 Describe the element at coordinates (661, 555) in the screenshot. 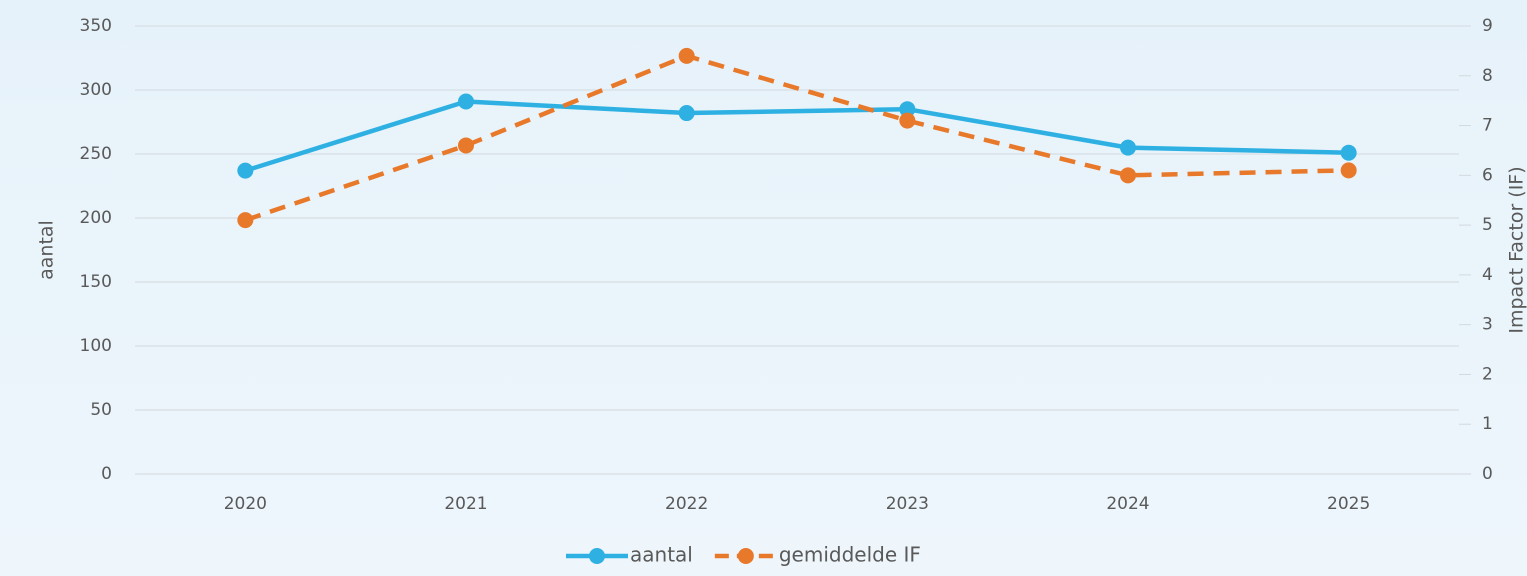

I see `legend-label: aantal` at that location.